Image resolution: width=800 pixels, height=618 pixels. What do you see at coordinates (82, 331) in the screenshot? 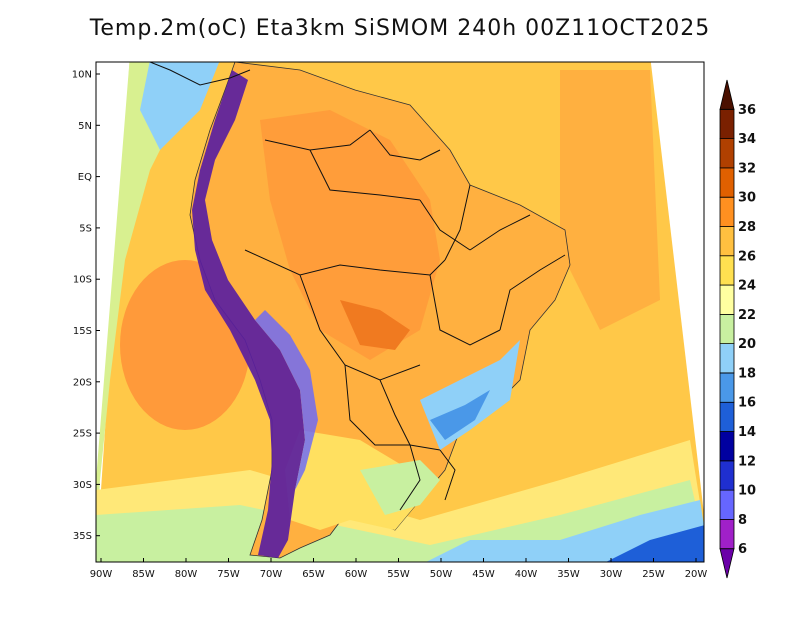
I see `lat-tick-label: 15S` at bounding box center [82, 331].